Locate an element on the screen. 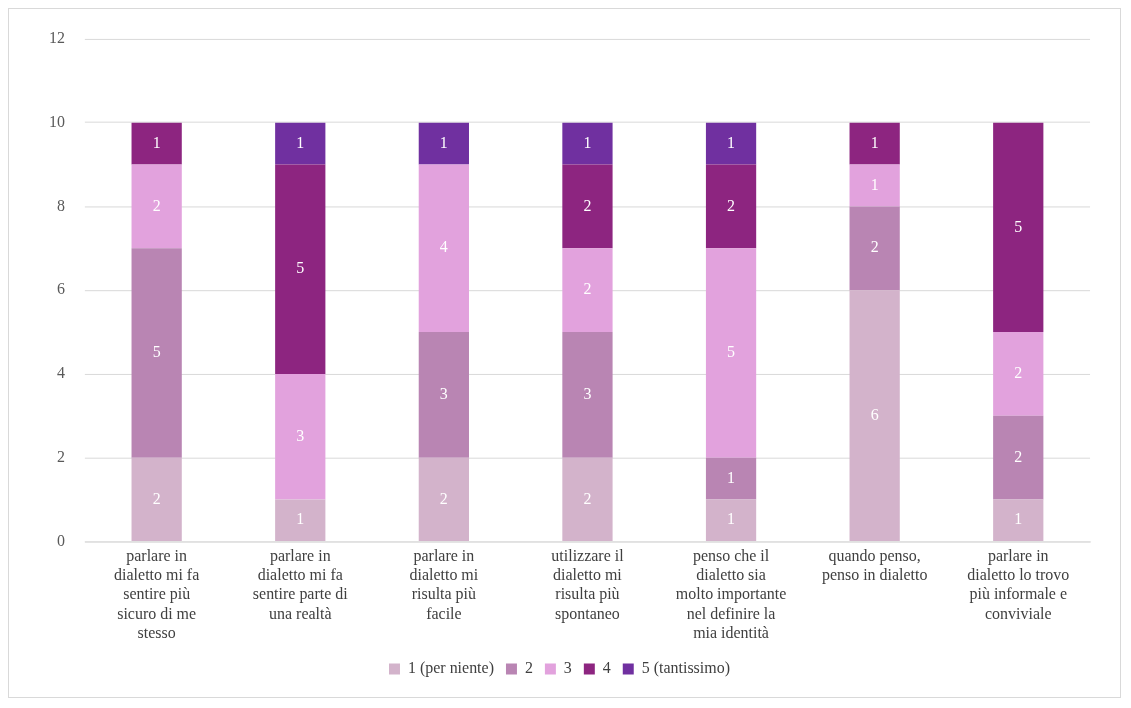  y-tick-label: 10 is located at coordinates (56, 121).